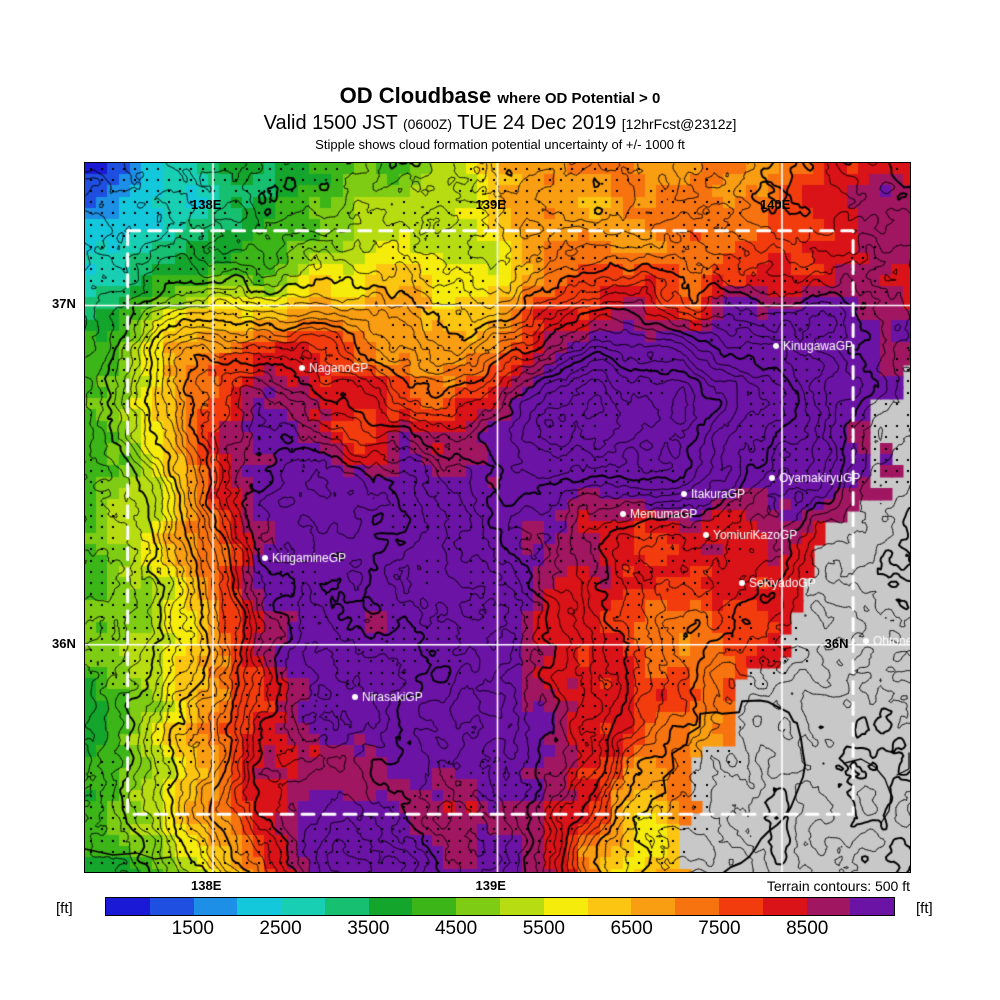 The width and height of the screenshot is (1000, 1000). I want to click on colorbar-tick-5500: 5500, so click(544, 928).